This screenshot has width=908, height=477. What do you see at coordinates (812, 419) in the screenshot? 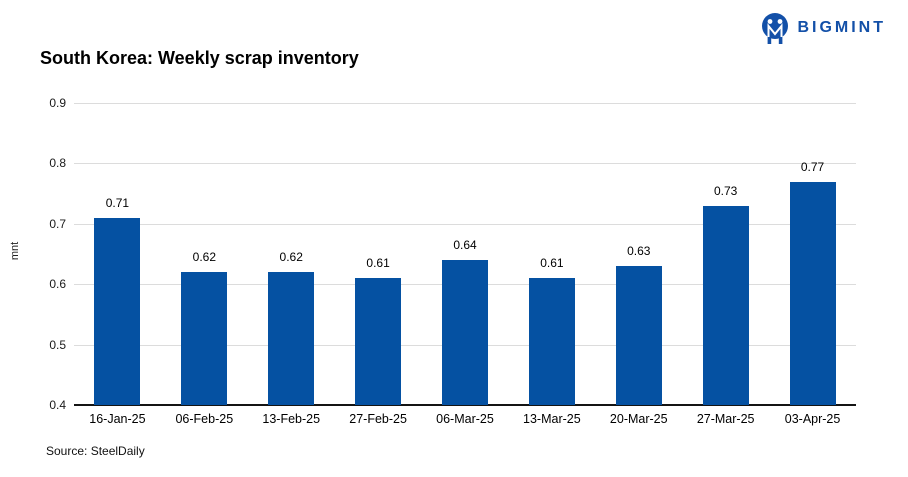
I see `x-tick-label: 03-Apr-25` at bounding box center [812, 419].